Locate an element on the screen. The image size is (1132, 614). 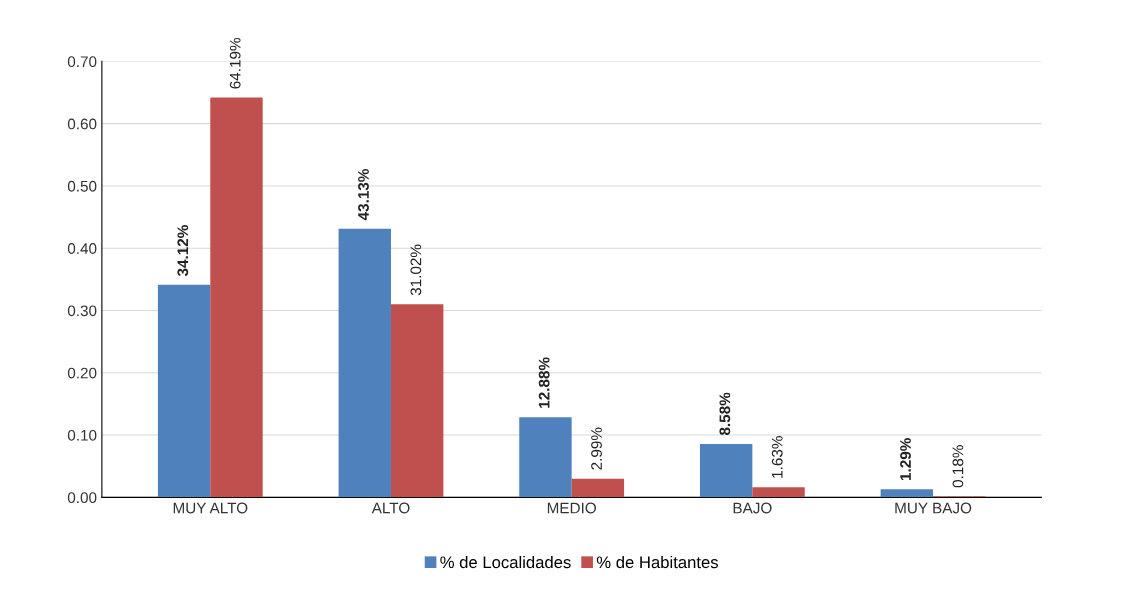
y-tick-label: 0.20 is located at coordinates (82, 373).